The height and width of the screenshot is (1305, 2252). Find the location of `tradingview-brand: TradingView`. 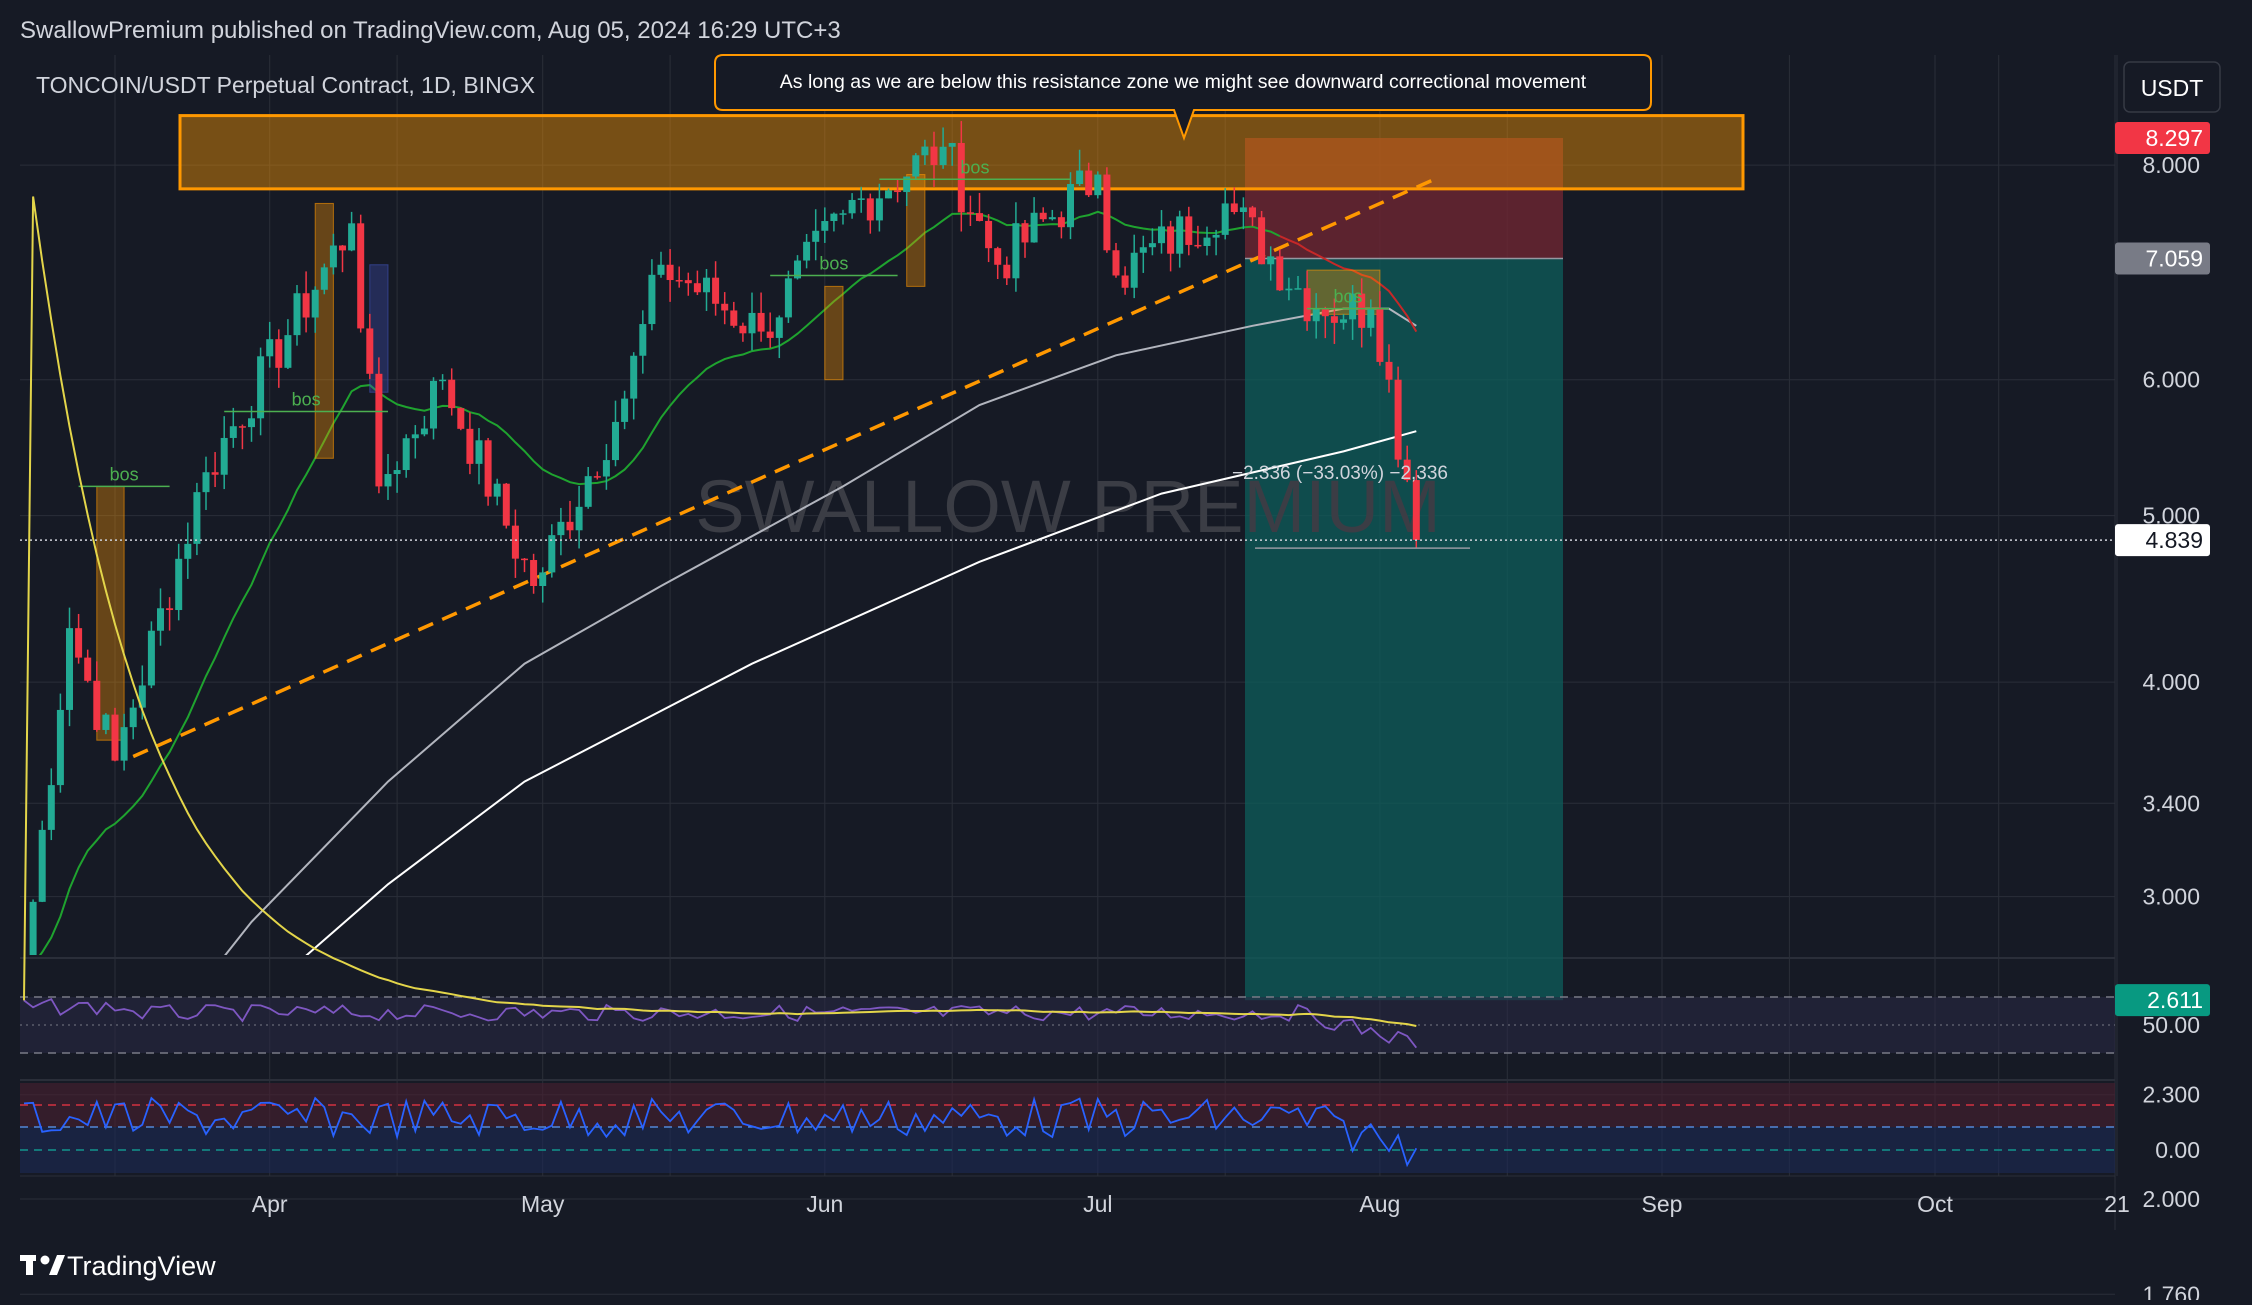

tradingview-brand: TradingView is located at coordinates (118, 1266).